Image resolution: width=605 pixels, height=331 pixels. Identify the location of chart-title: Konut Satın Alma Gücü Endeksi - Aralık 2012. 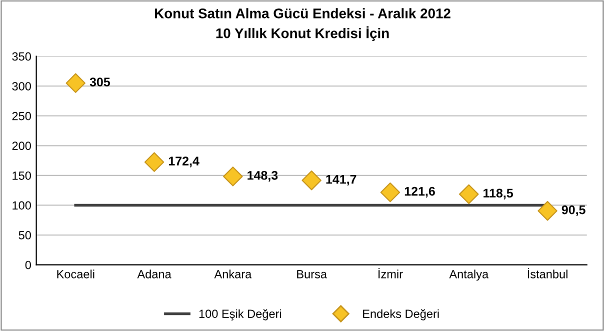
(302, 13).